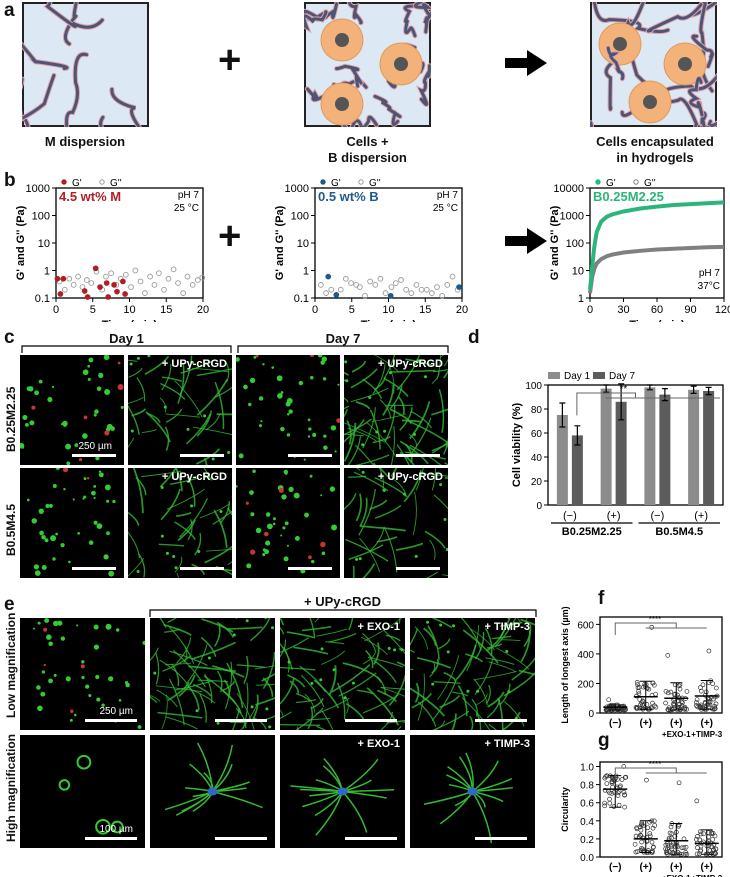  I want to click on error-bar, so click(708, 391).